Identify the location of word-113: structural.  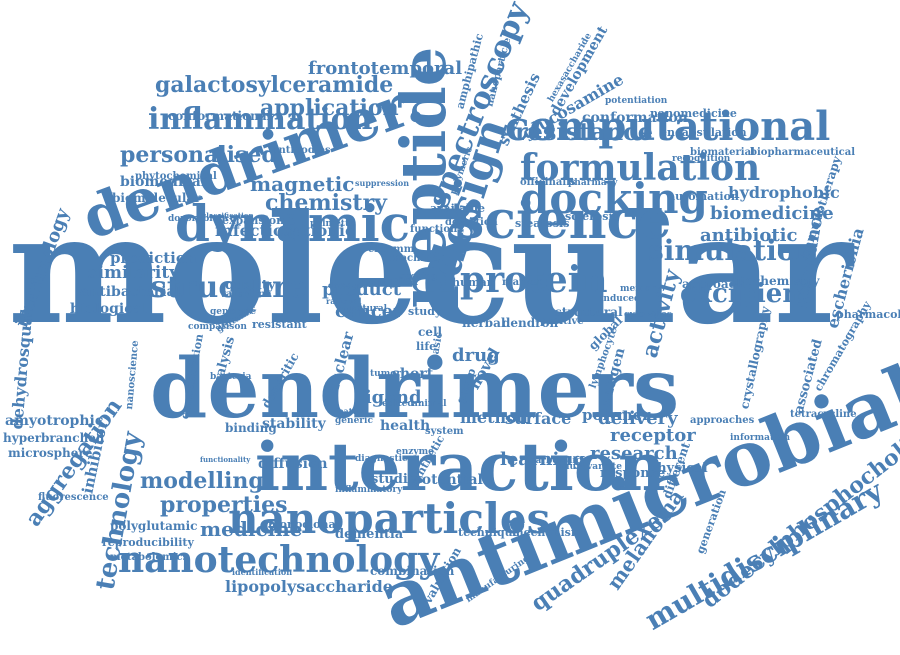
(589, 312).